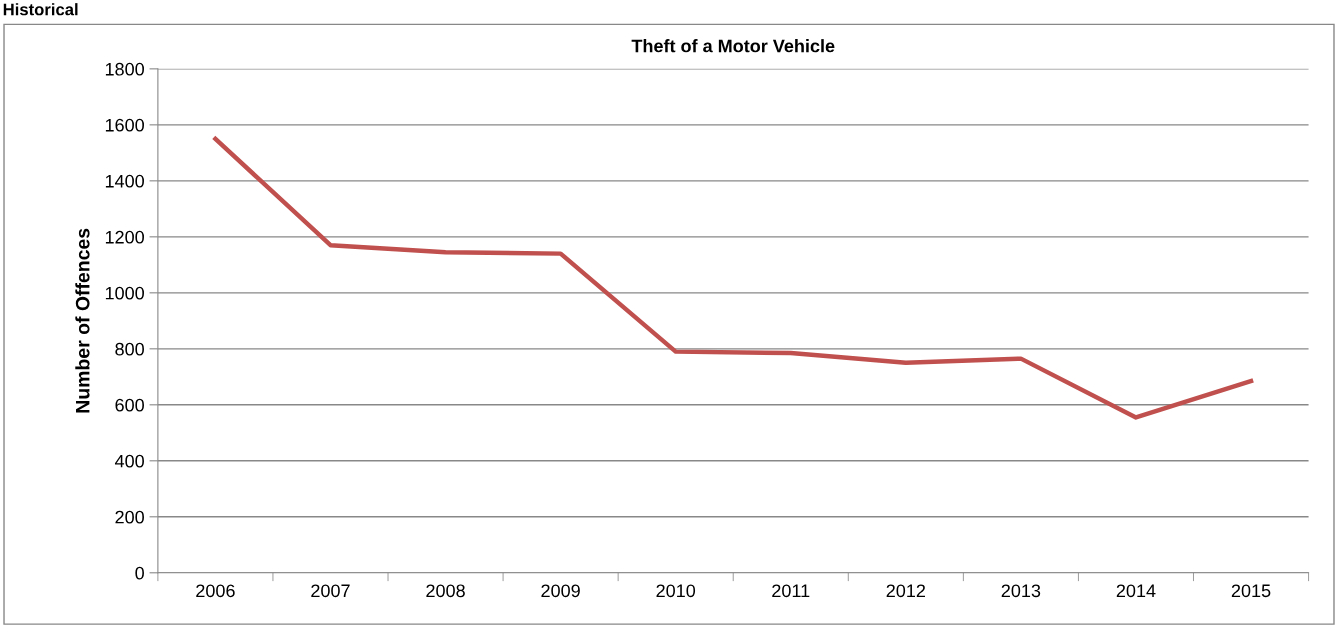  I want to click on x-tick-label: 2014, so click(1136, 591).